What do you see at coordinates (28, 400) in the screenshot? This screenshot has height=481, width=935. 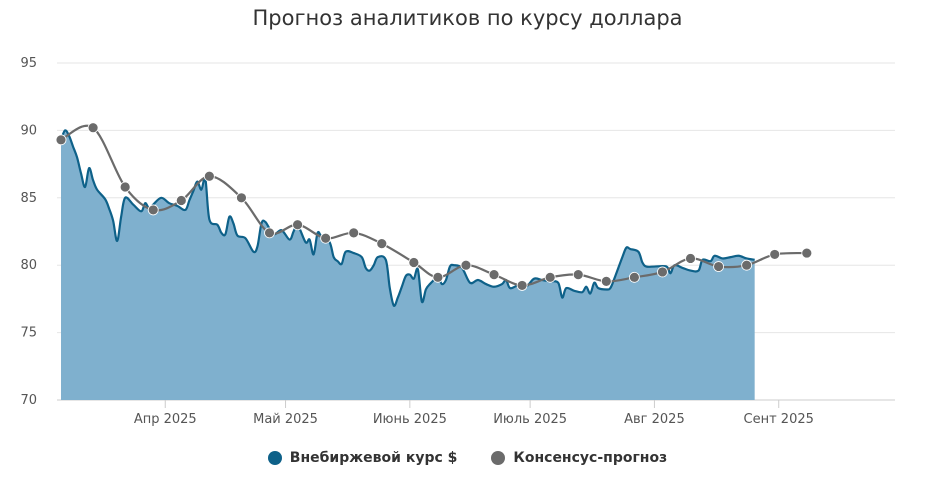 I see `y-tick-label: 70` at bounding box center [28, 400].